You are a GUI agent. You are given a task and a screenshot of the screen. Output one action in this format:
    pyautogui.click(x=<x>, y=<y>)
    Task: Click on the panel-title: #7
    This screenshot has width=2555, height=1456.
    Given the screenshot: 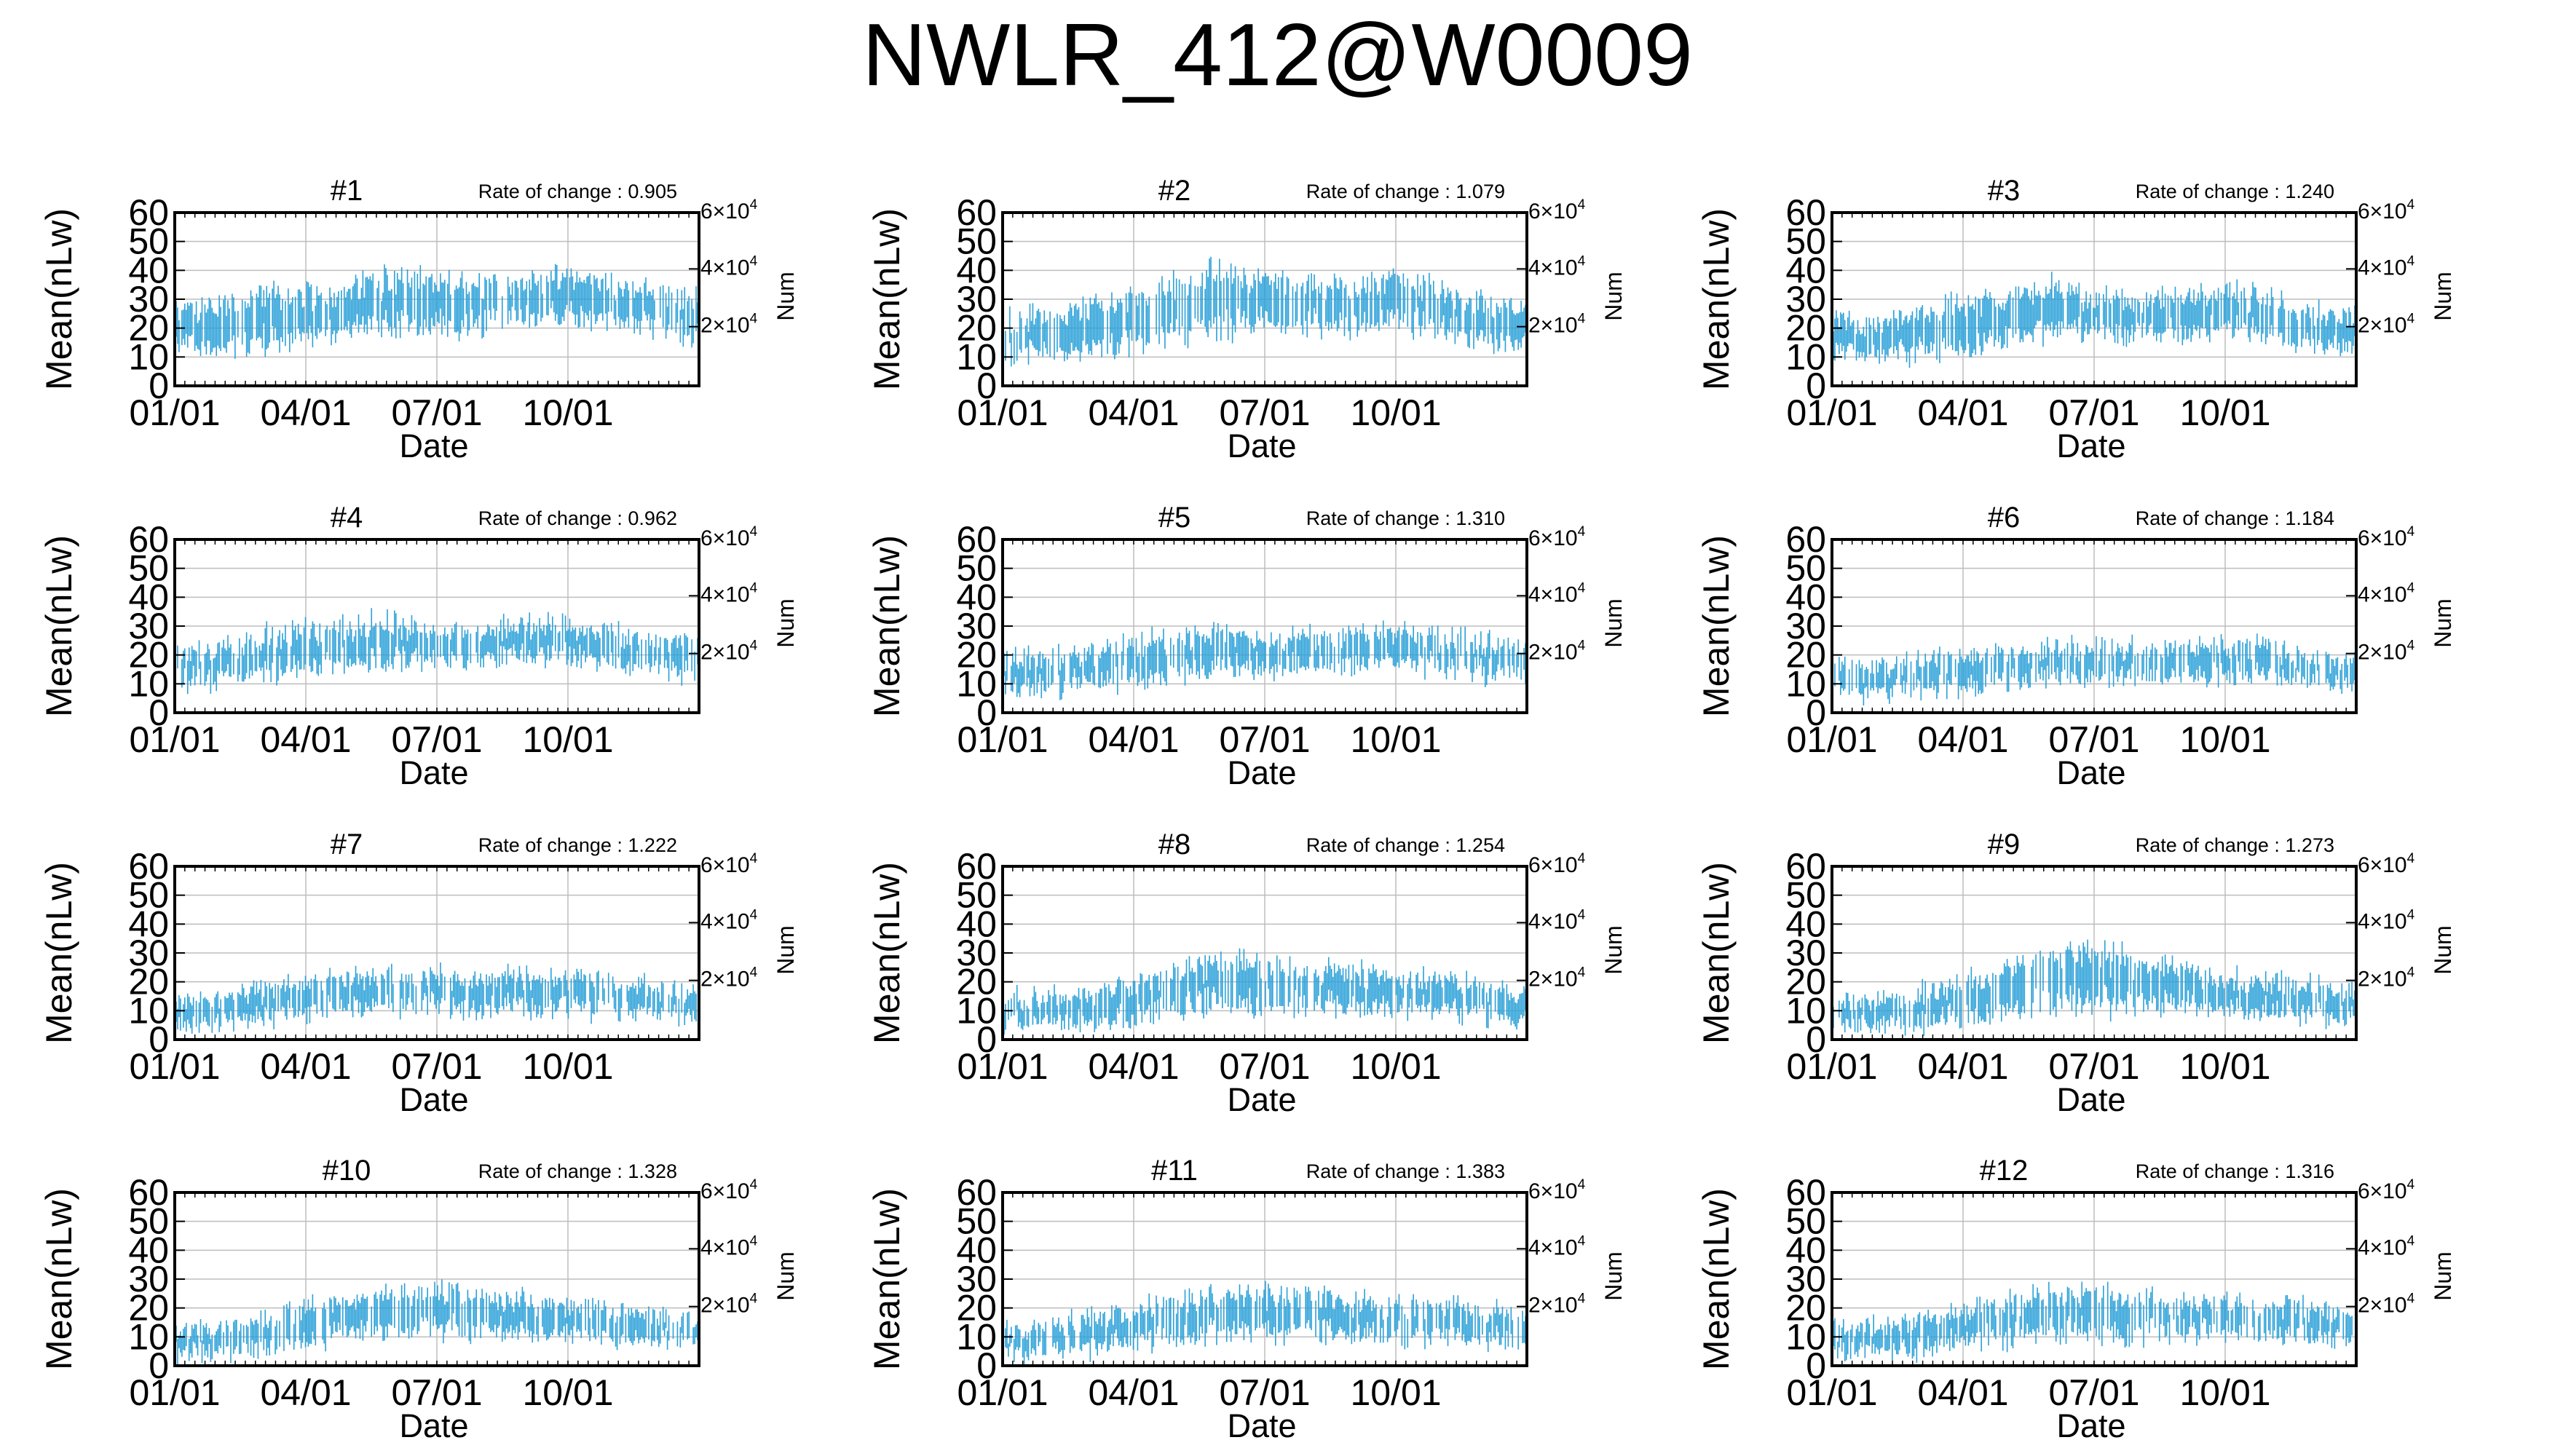 What is the action you would take?
    pyautogui.click(x=347, y=844)
    